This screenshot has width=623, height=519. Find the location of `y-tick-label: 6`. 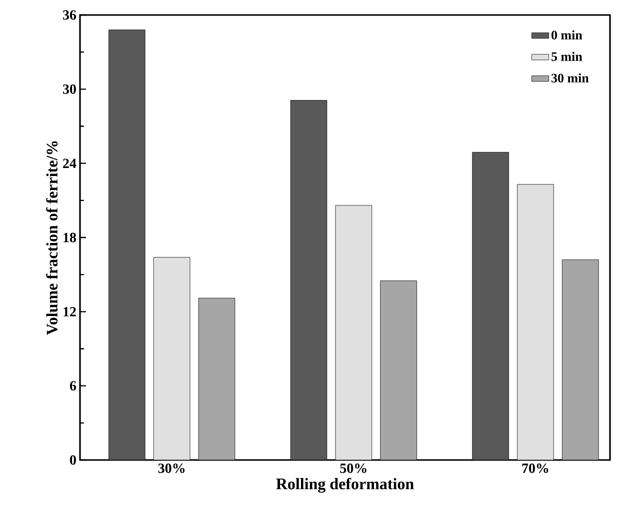

y-tick-label: 6 is located at coordinates (73, 386).